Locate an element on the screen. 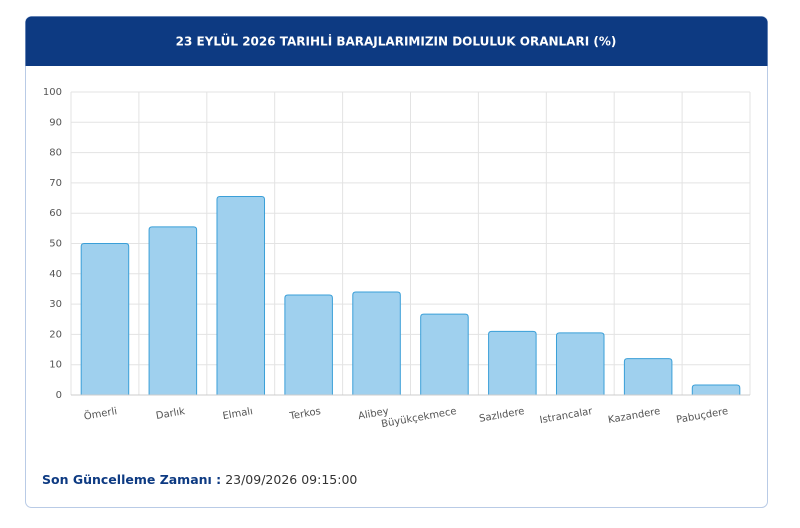  y-tick-label: 30 is located at coordinates (55, 304).